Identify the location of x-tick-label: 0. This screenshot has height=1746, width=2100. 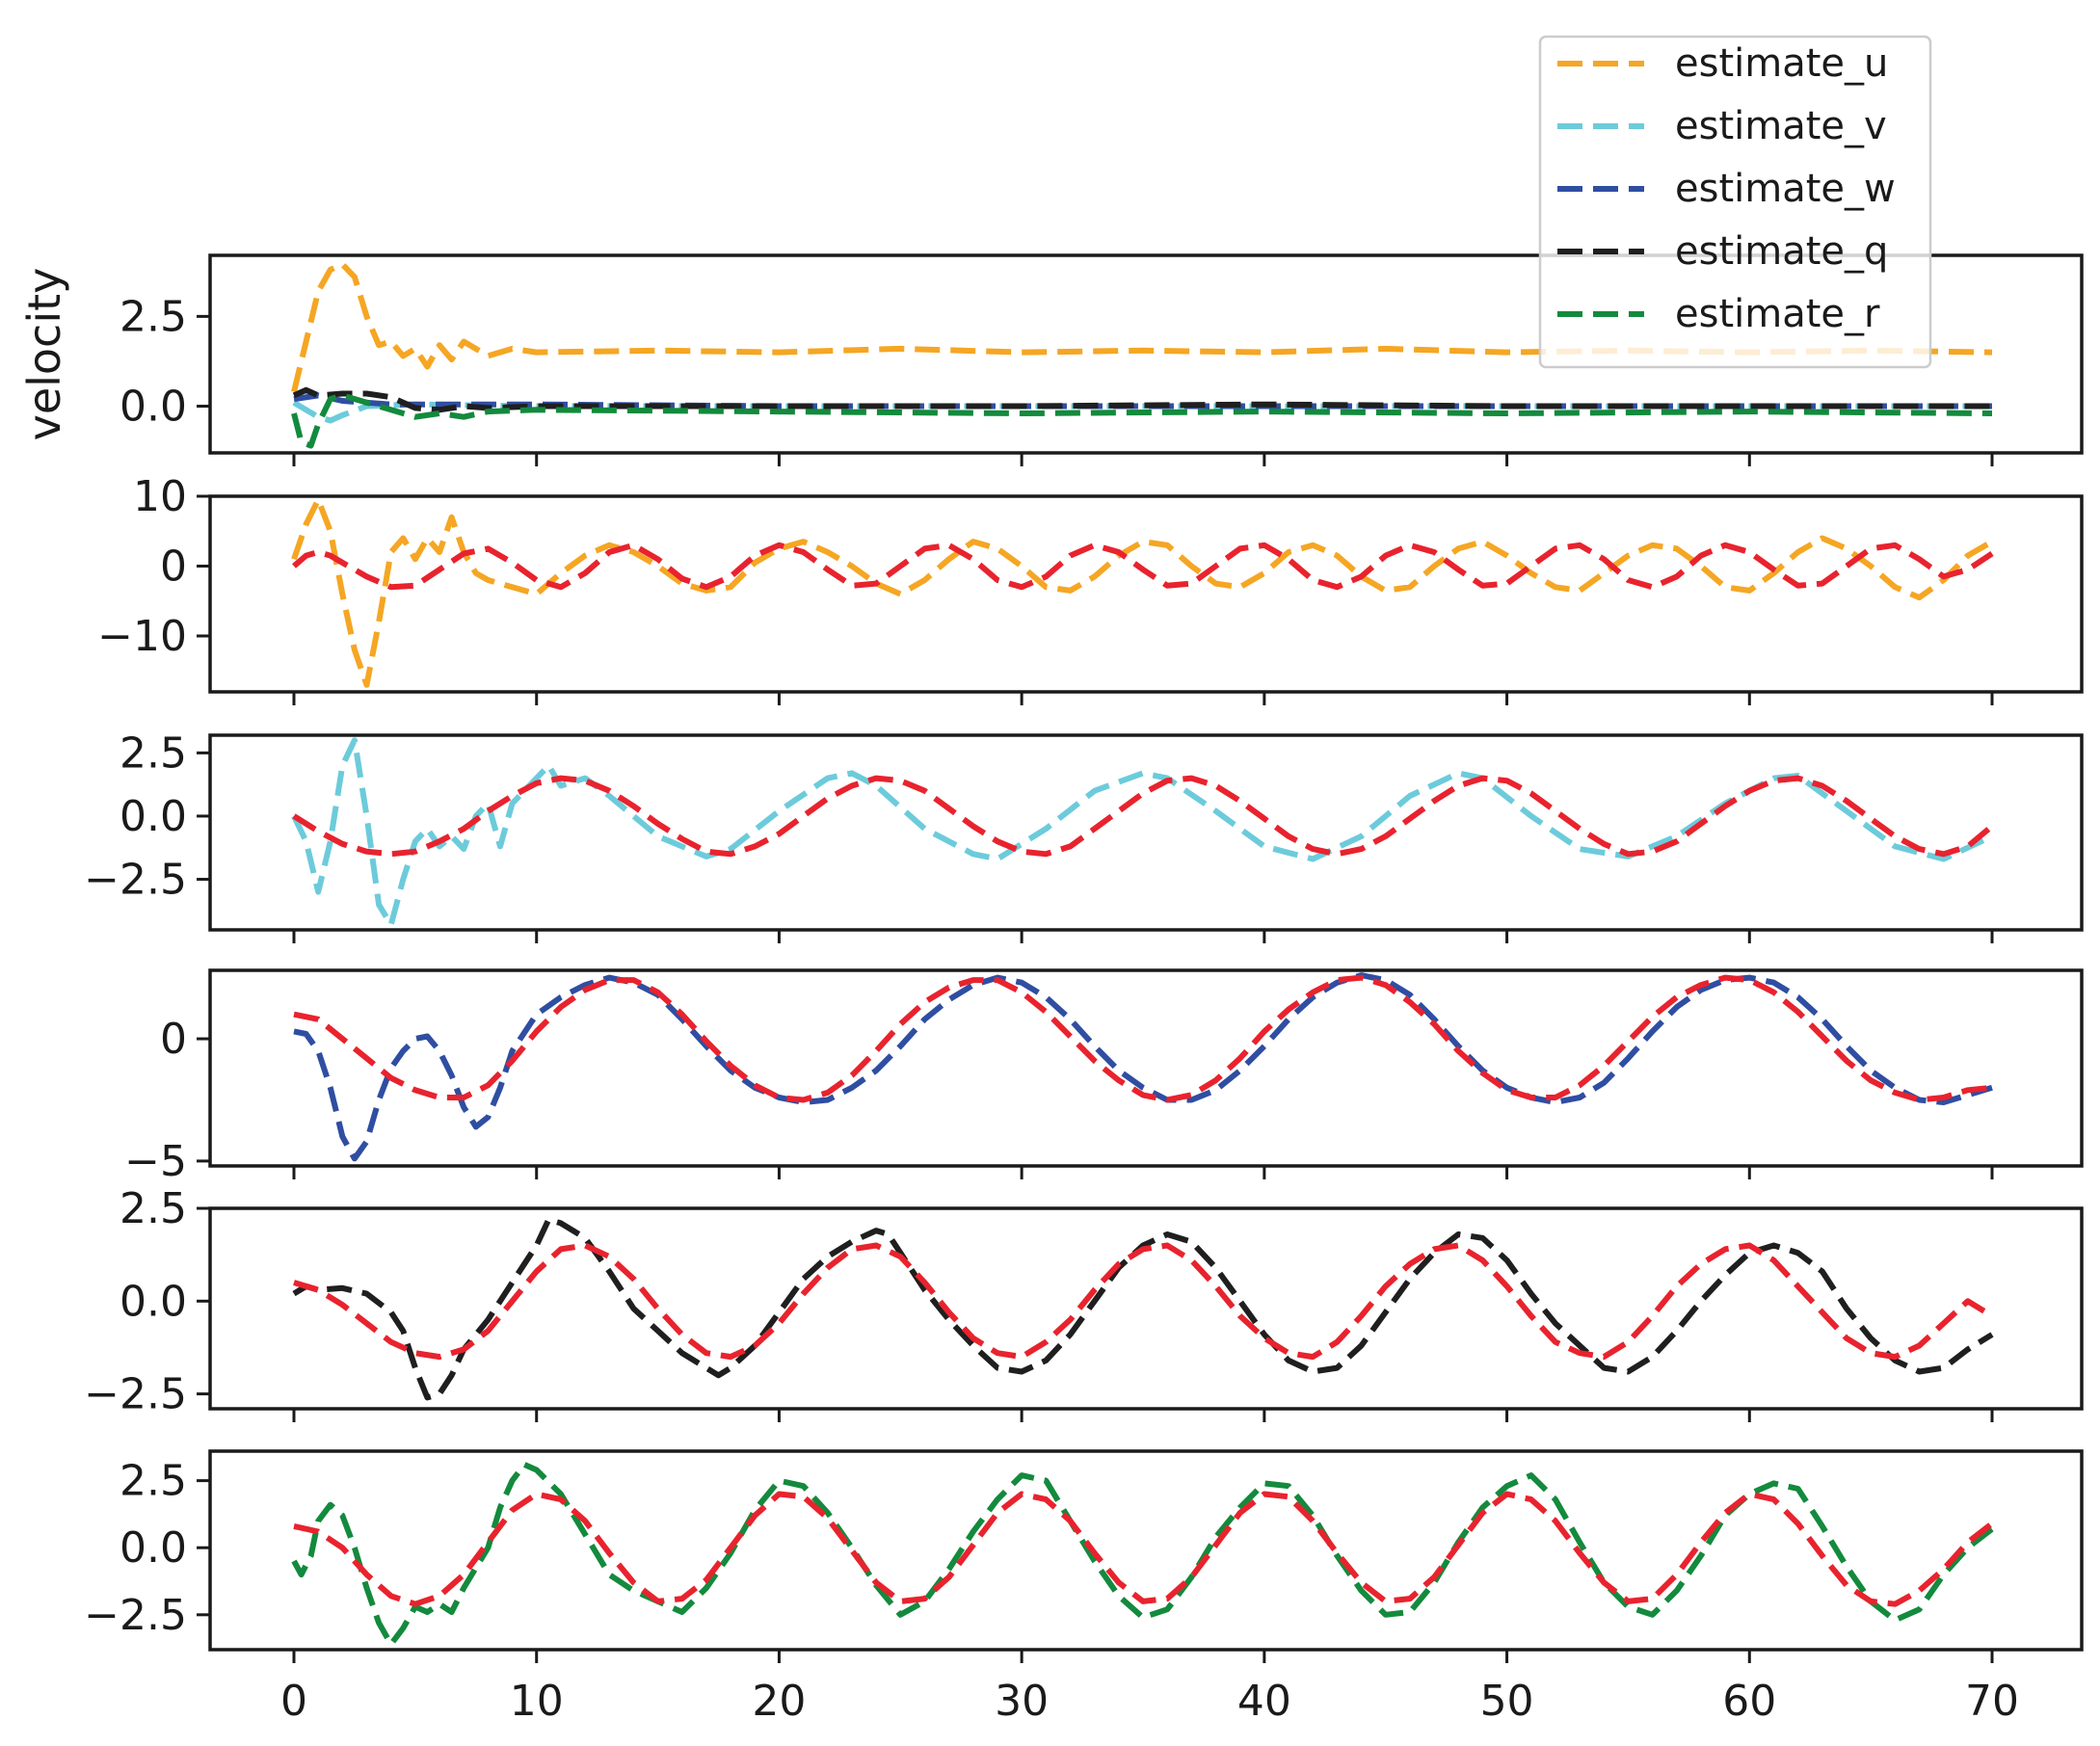
(293, 1702).